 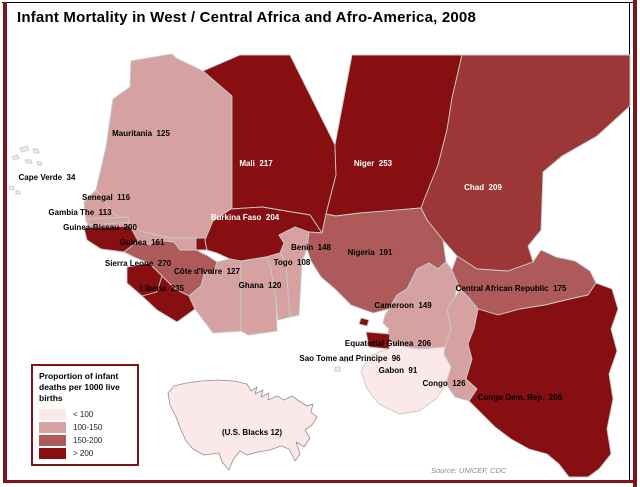 I want to click on country-label-benin: Benin 148, so click(x=311, y=247).